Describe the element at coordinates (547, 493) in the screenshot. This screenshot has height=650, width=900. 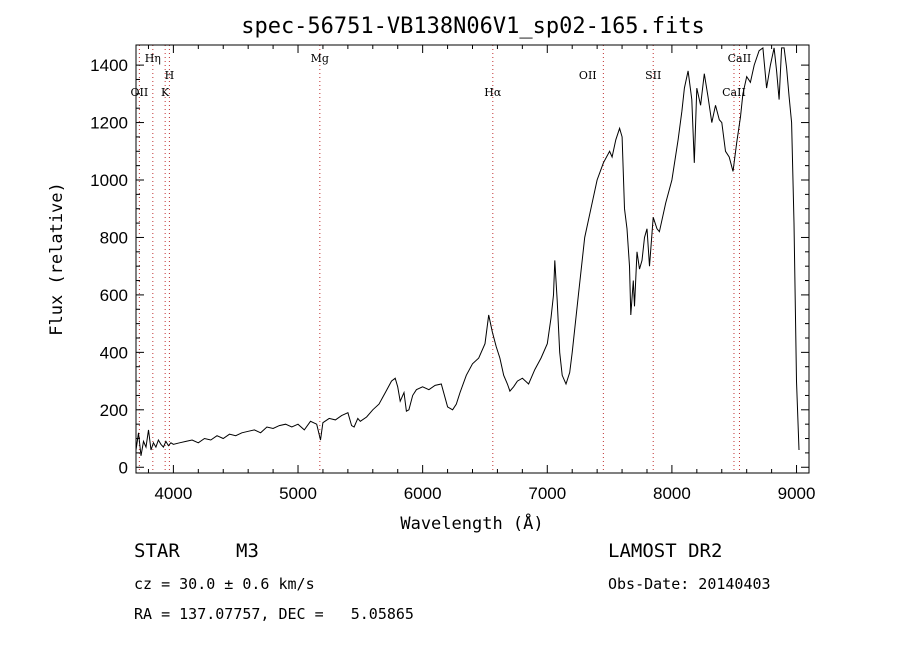
I see `x-tick-label: 7000` at that location.